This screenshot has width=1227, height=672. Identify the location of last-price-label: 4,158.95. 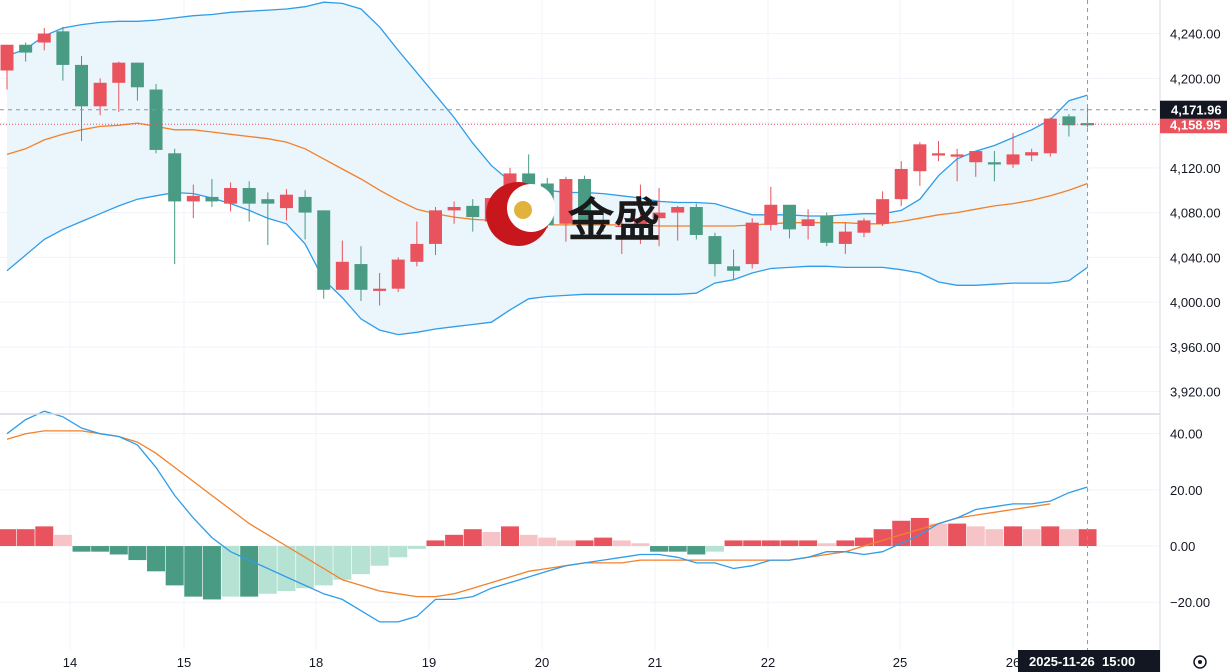
(1195, 124).